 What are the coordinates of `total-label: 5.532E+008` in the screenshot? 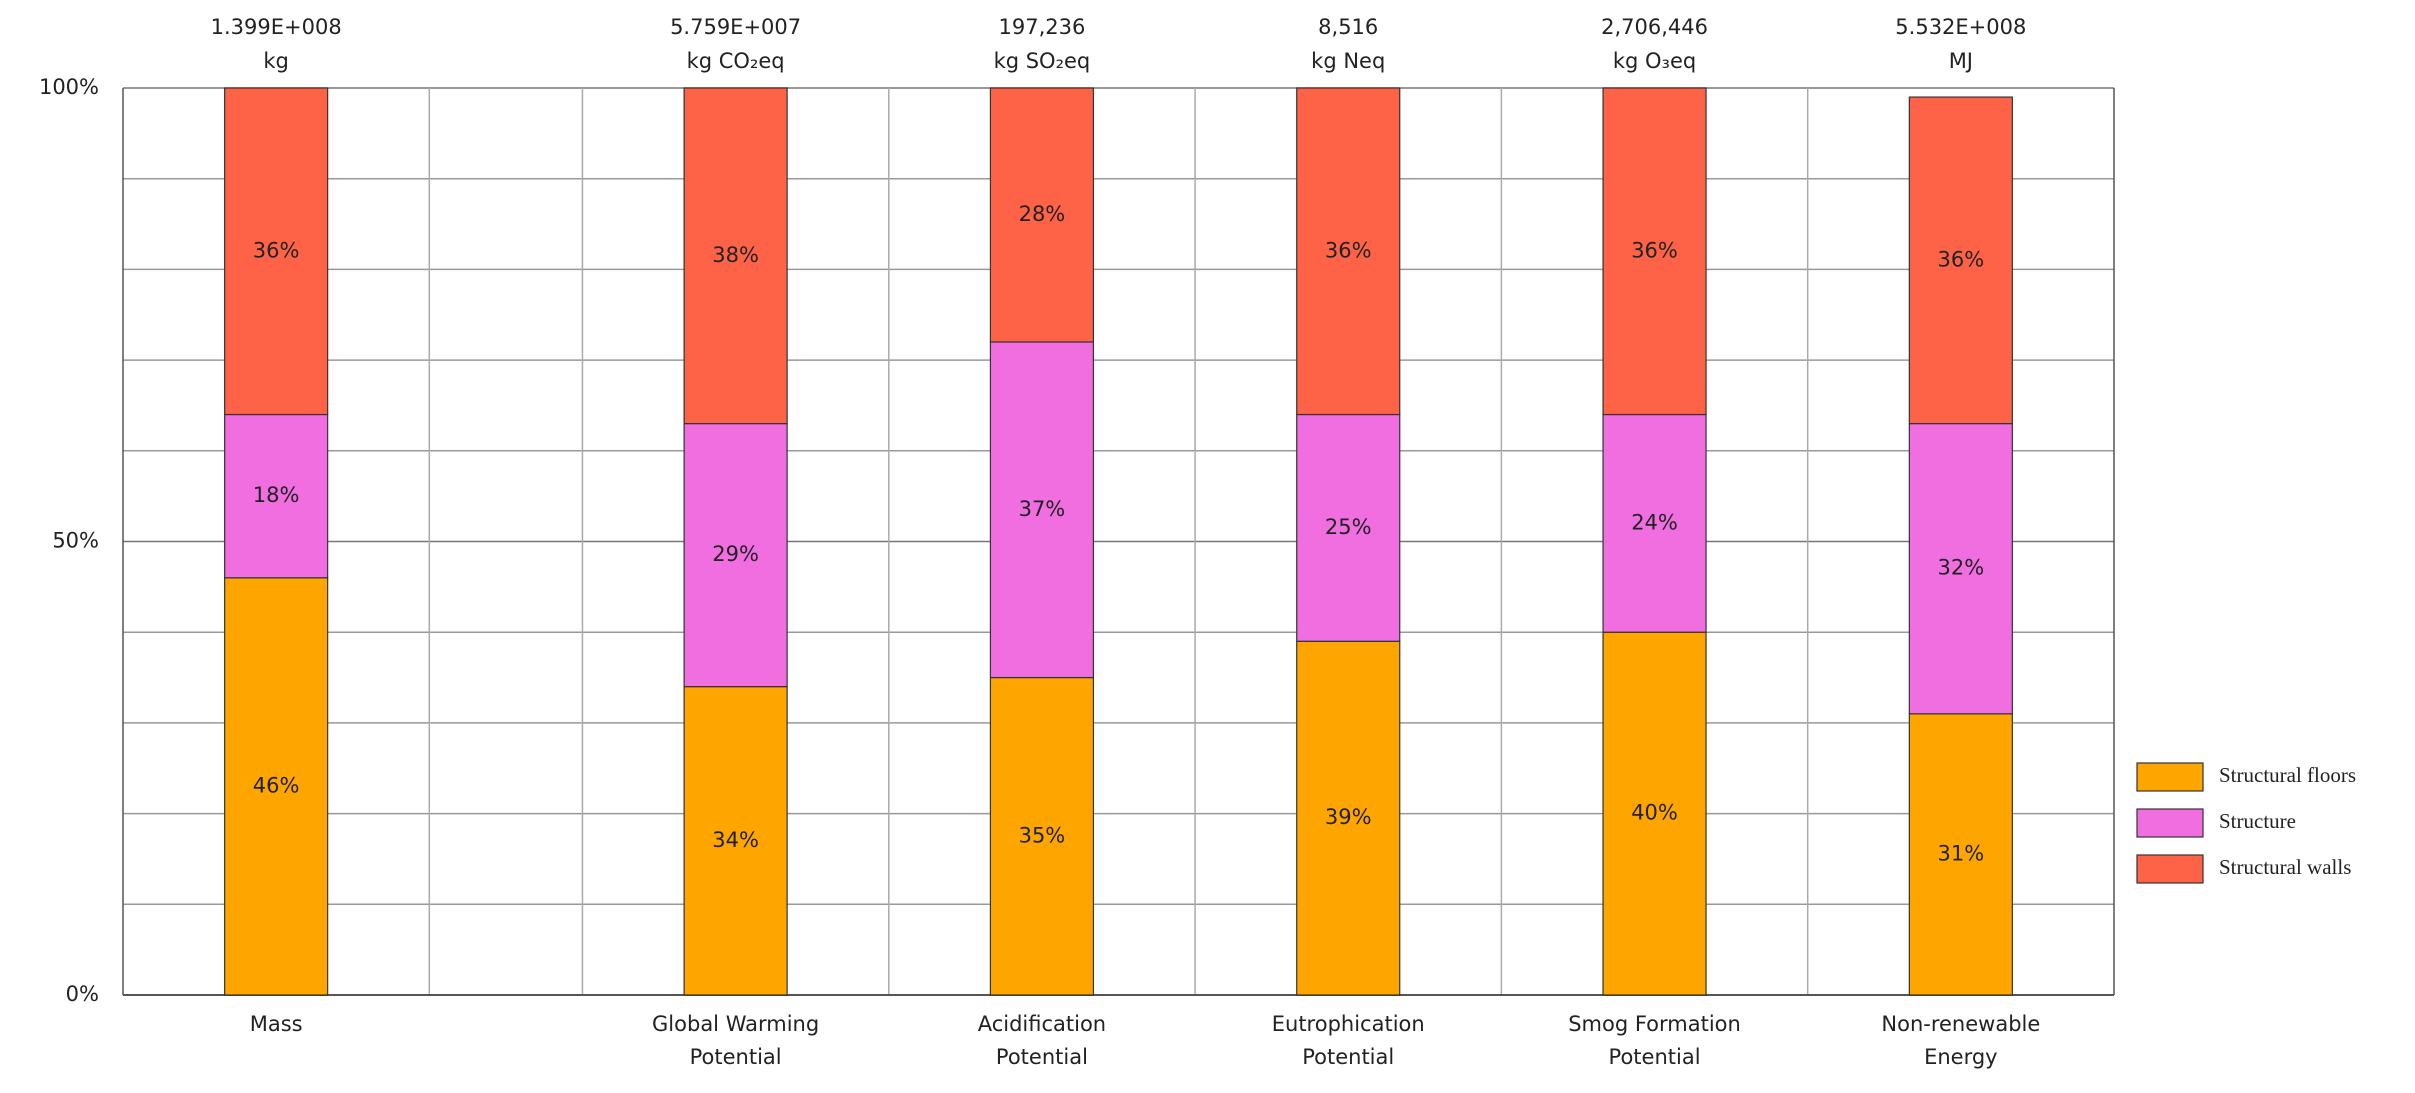 It's located at (1960, 27).